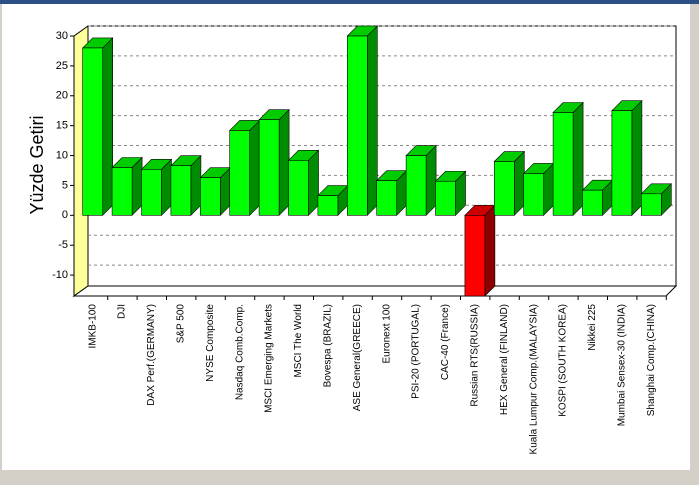 Image resolution: width=699 pixels, height=485 pixels. What do you see at coordinates (239, 352) in the screenshot?
I see `x-tick-label: Nasdaq Comb.Comp.` at bounding box center [239, 352].